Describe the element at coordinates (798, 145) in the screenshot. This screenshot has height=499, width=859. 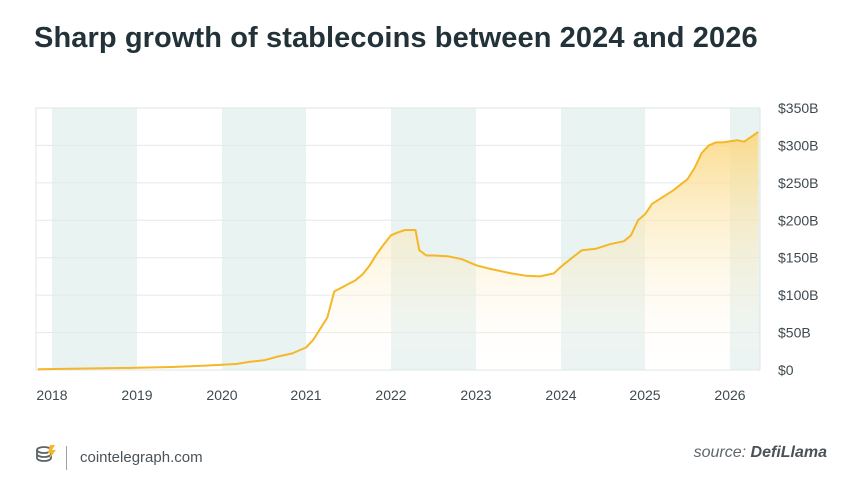
I see `y-tick-label: $300B` at that location.